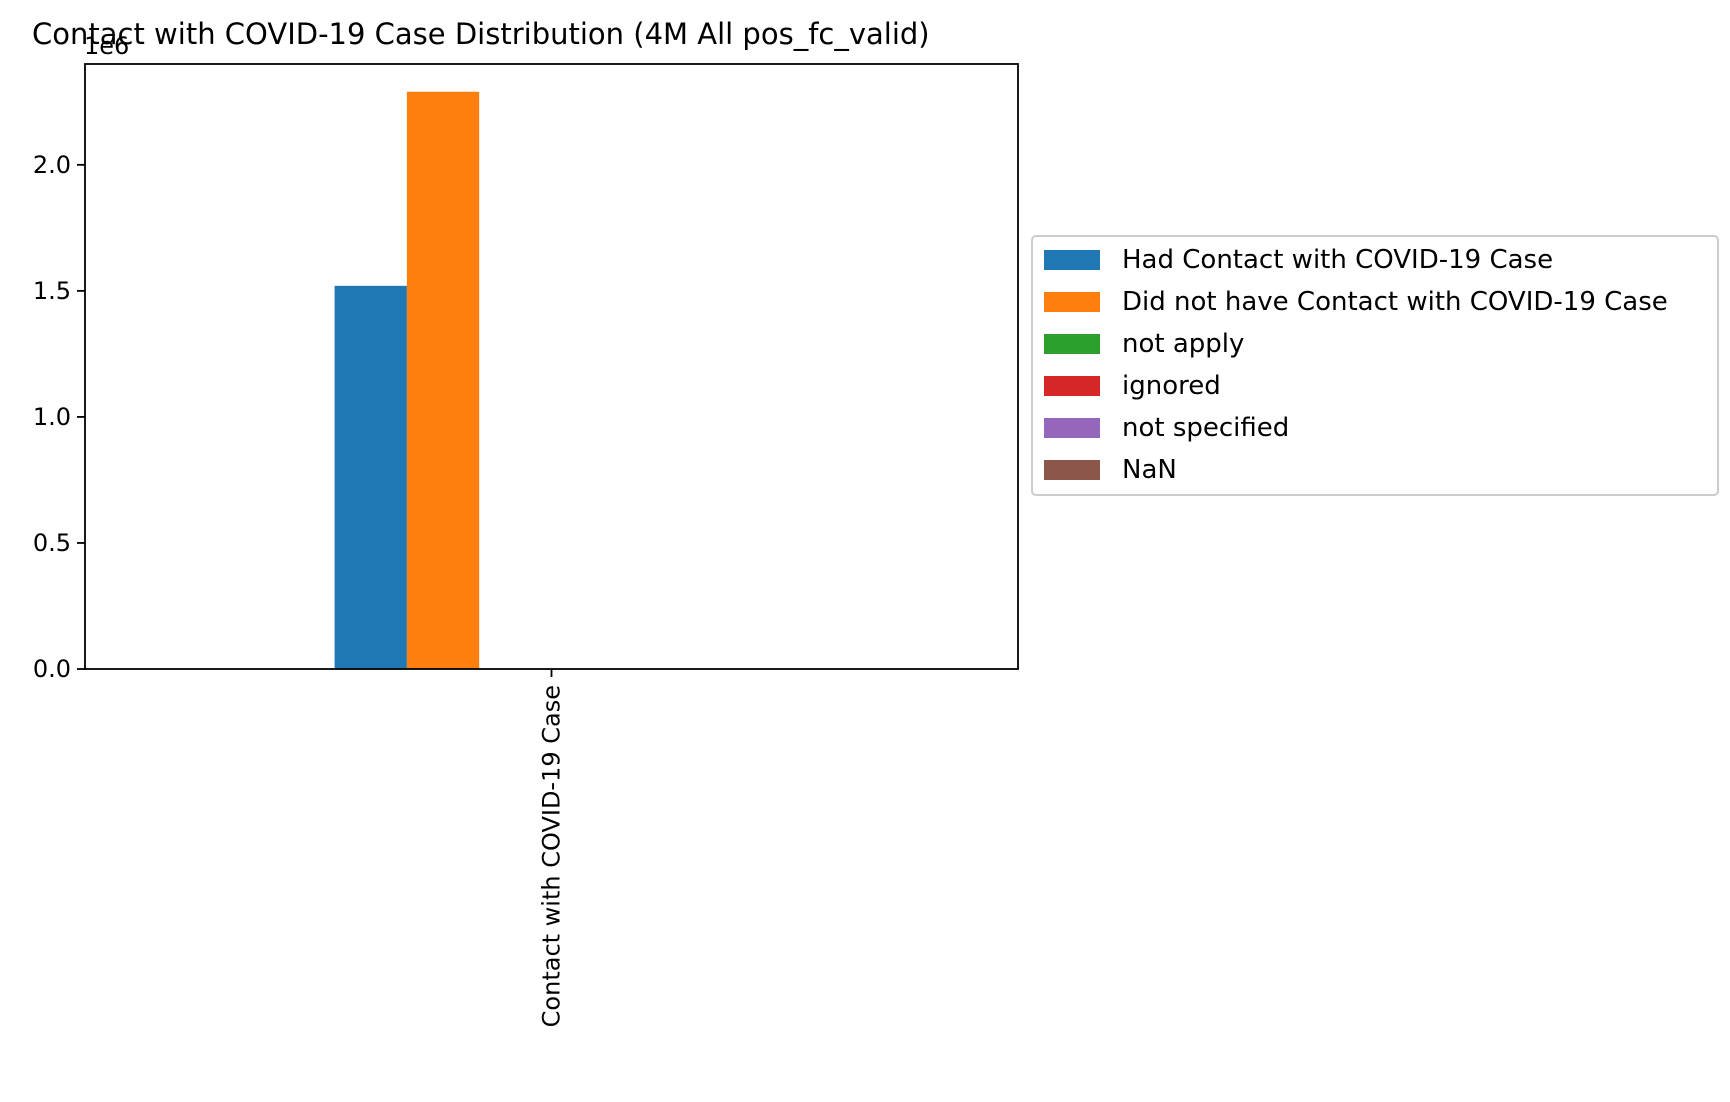 This screenshot has width=1730, height=1102. Describe the element at coordinates (1171, 386) in the screenshot. I see `legend-label: ignored` at that location.